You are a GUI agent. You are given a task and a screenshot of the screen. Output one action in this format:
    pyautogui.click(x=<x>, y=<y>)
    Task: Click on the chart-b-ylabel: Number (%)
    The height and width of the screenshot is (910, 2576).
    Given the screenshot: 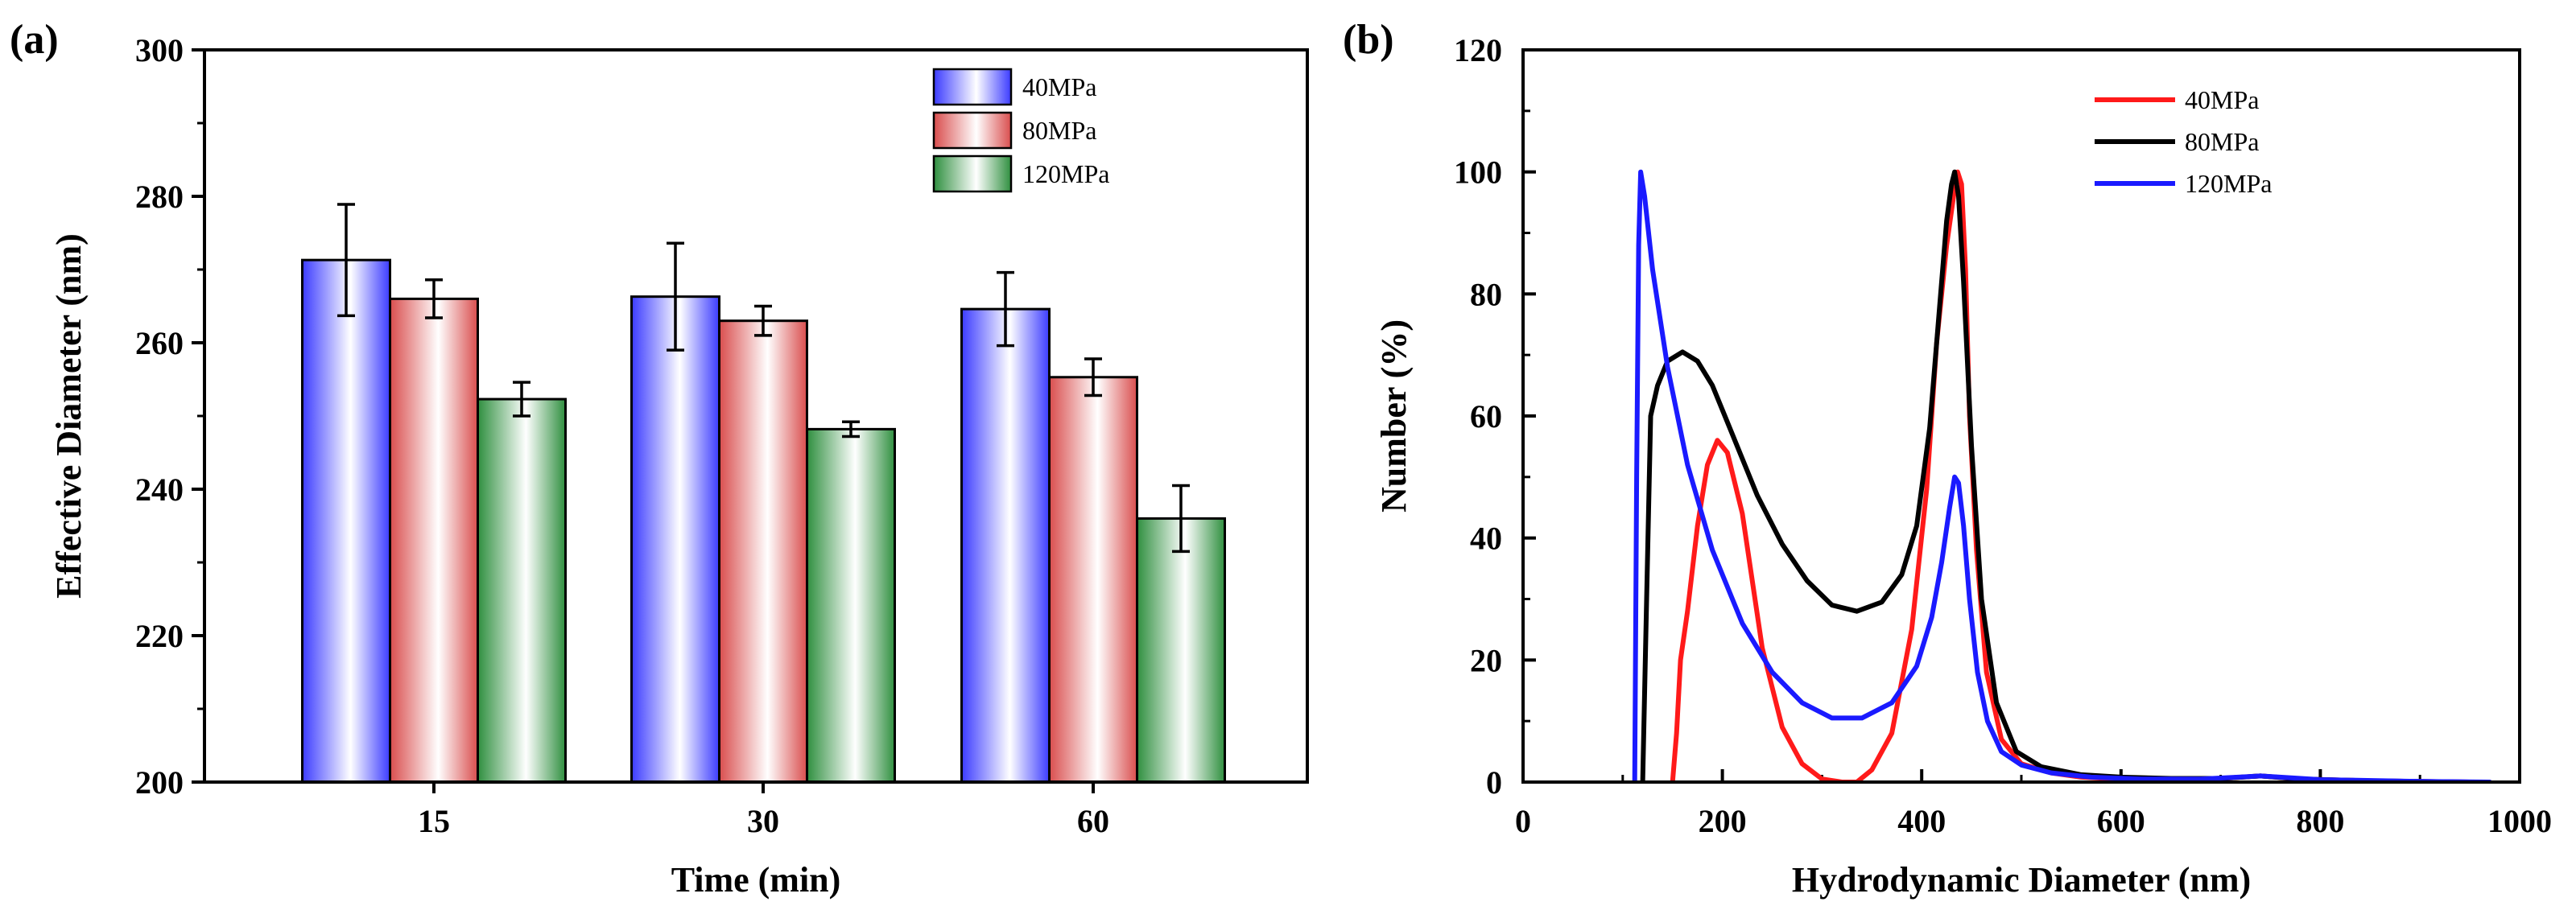 What is the action you would take?
    pyautogui.click(x=1394, y=416)
    